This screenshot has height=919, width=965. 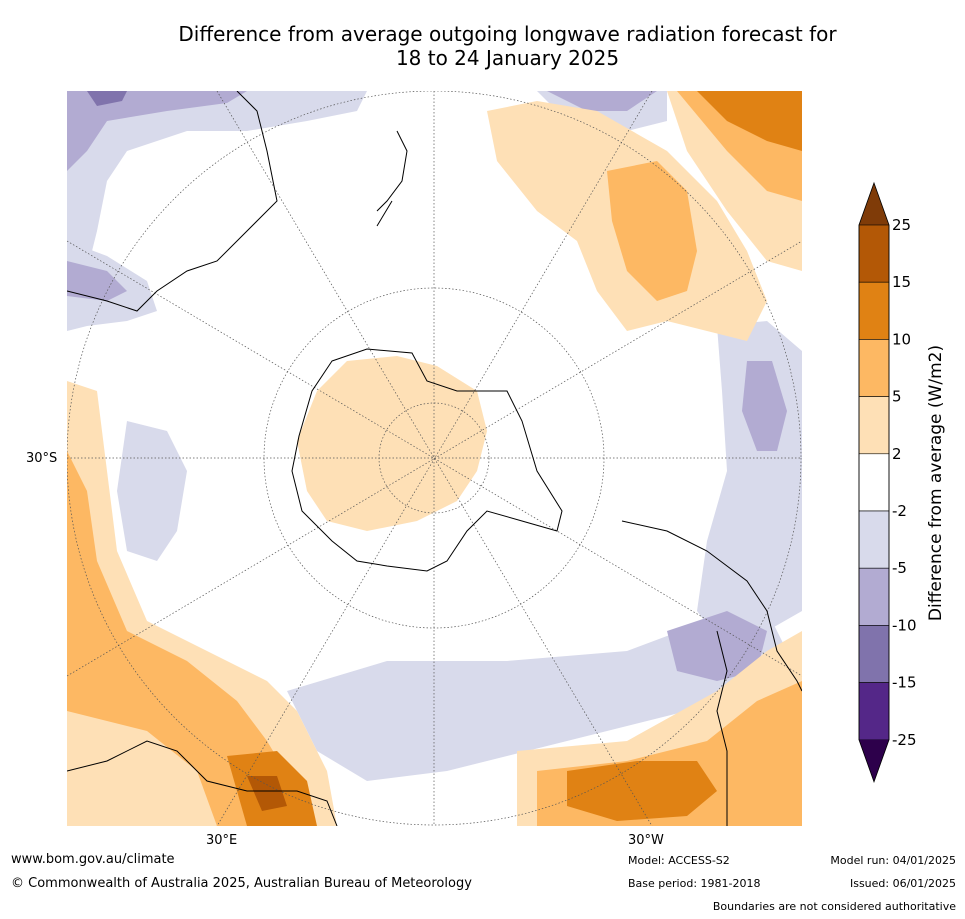 What do you see at coordinates (897, 397) in the screenshot?
I see `colorbar-tick-label: 5` at bounding box center [897, 397].